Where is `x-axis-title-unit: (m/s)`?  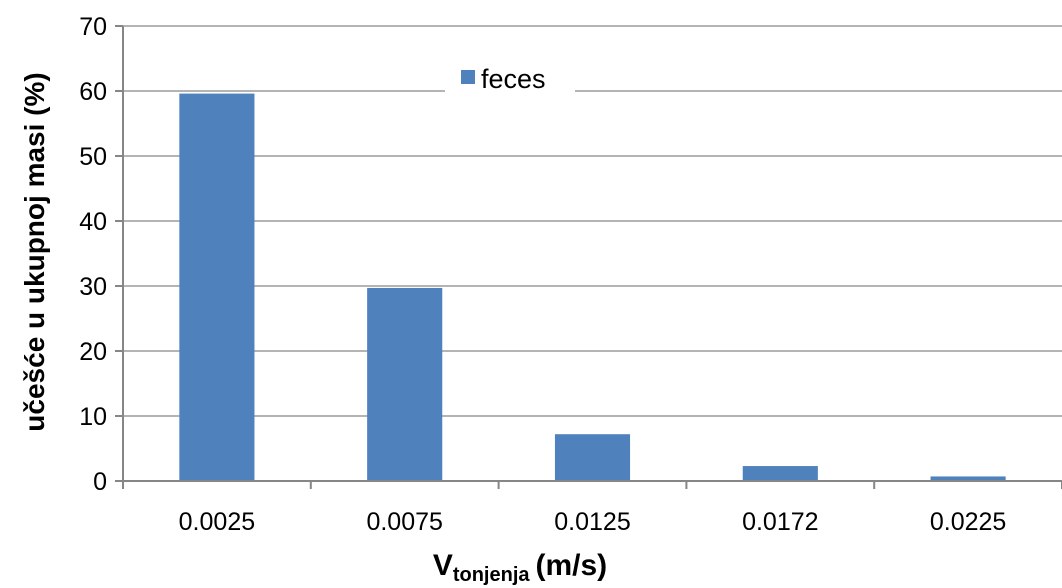
x-axis-title-unit: (m/s) is located at coordinates (572, 565).